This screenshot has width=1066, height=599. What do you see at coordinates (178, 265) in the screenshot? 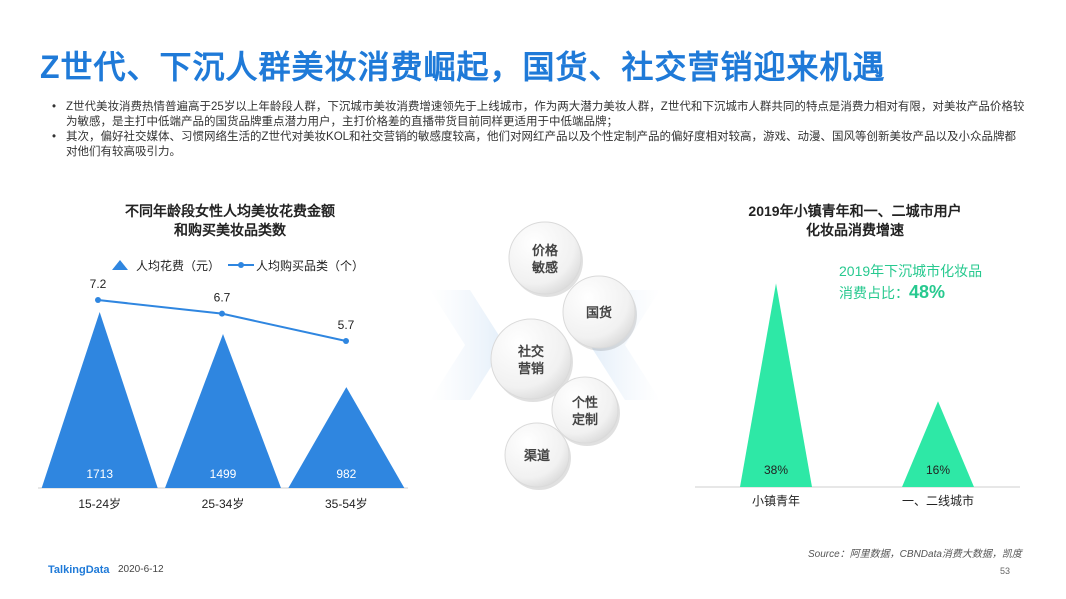
I see `legend-spend-label: 人均花费（元）` at bounding box center [178, 265].